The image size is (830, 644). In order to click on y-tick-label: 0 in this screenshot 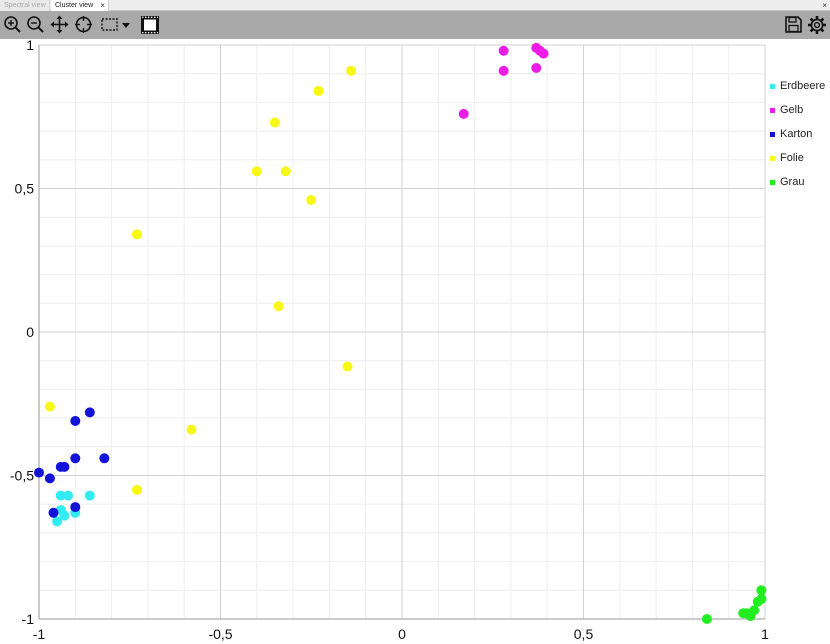, I will do `click(30, 332)`.